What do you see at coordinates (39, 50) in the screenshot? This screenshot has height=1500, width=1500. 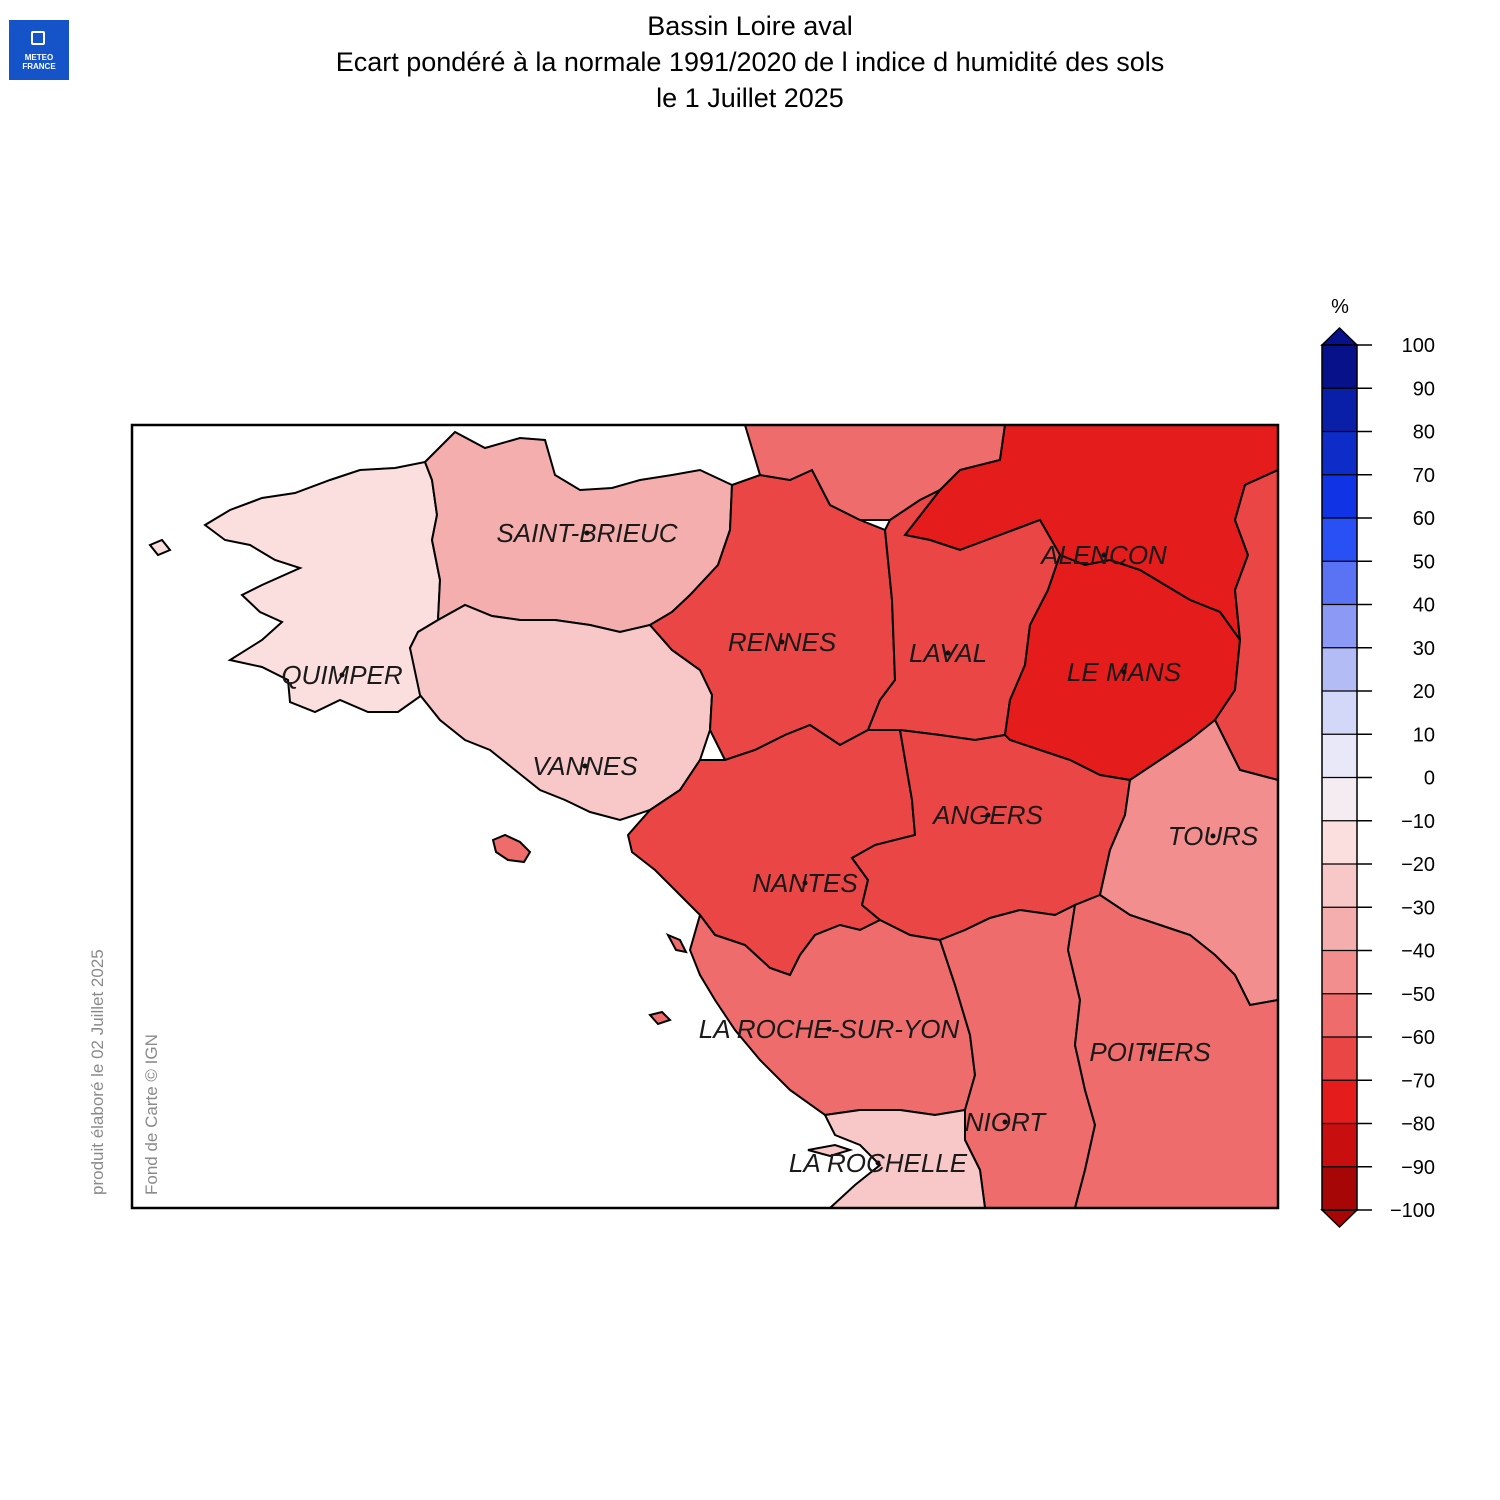 I see `meteo-france-logo: METEO FRANCE` at bounding box center [39, 50].